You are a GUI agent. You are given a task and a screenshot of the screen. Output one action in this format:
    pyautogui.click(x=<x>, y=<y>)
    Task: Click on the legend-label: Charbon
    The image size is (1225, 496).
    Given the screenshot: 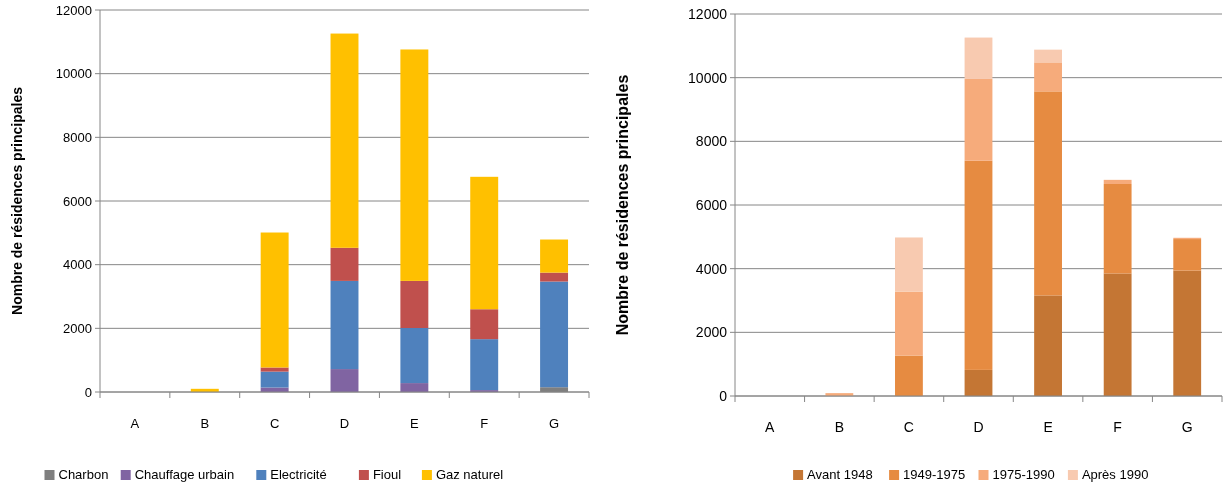 What is the action you would take?
    pyautogui.click(x=83, y=474)
    